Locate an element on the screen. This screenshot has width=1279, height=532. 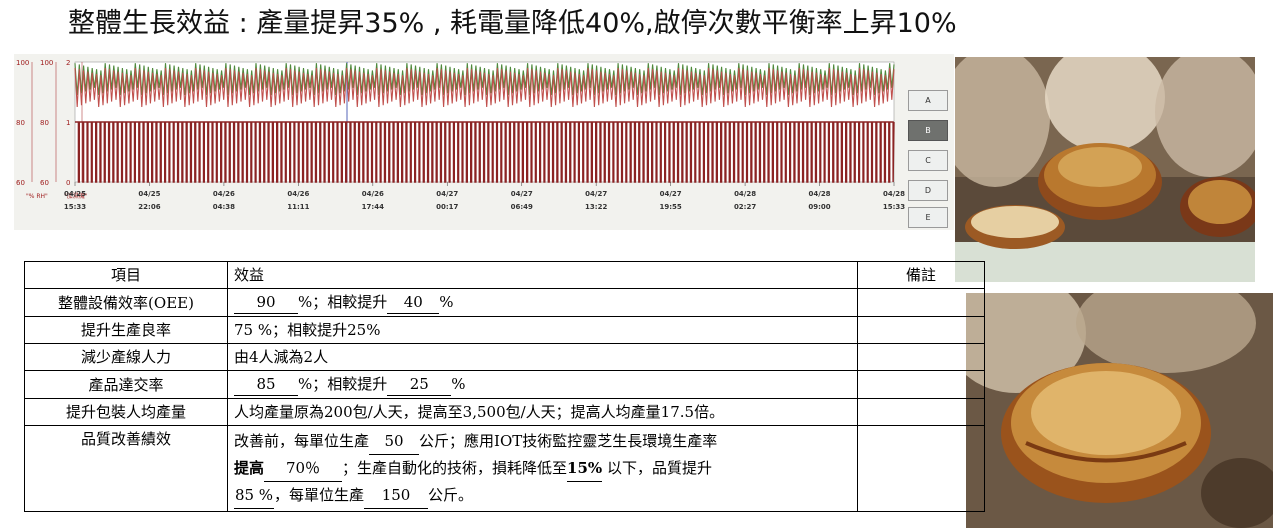
quality-text: 公斤；應用IOT技術監控靈芝生長環境生產率 is located at coordinates (568, 441).